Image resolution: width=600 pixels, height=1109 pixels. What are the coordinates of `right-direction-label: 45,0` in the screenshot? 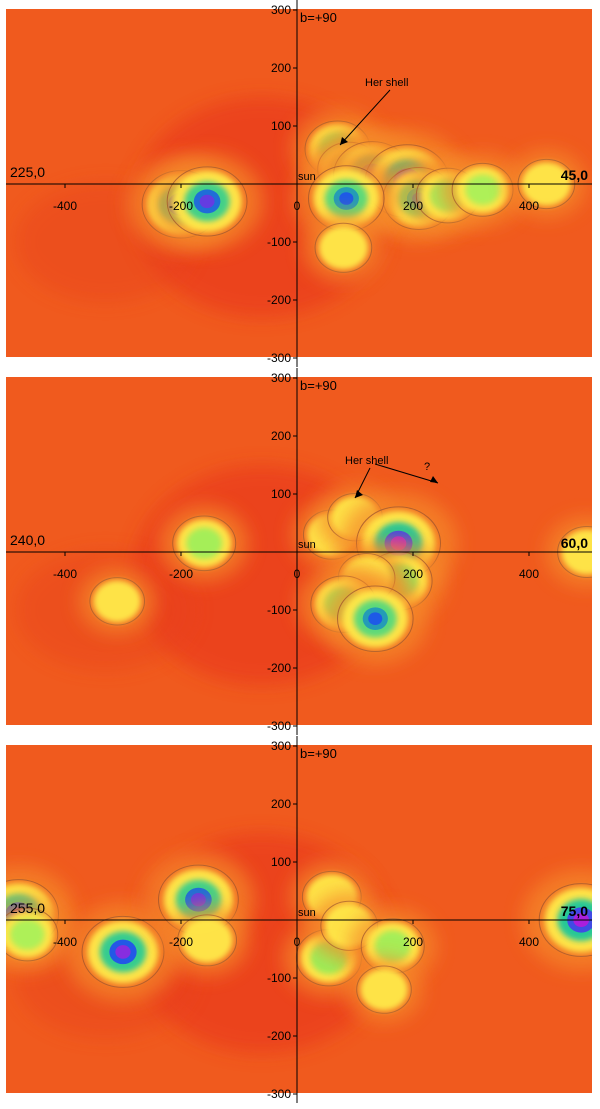 It's located at (574, 175).